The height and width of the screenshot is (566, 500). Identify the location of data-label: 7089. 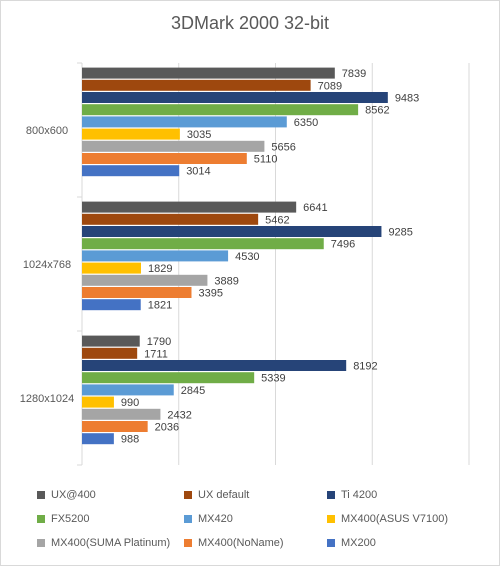
(330, 86).